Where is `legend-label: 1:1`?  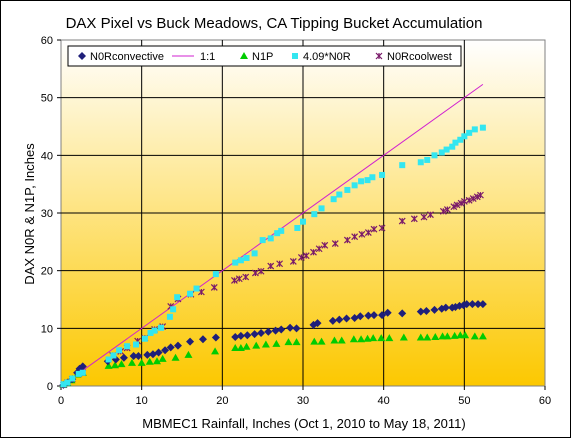 legend-label: 1:1 is located at coordinates (207, 57).